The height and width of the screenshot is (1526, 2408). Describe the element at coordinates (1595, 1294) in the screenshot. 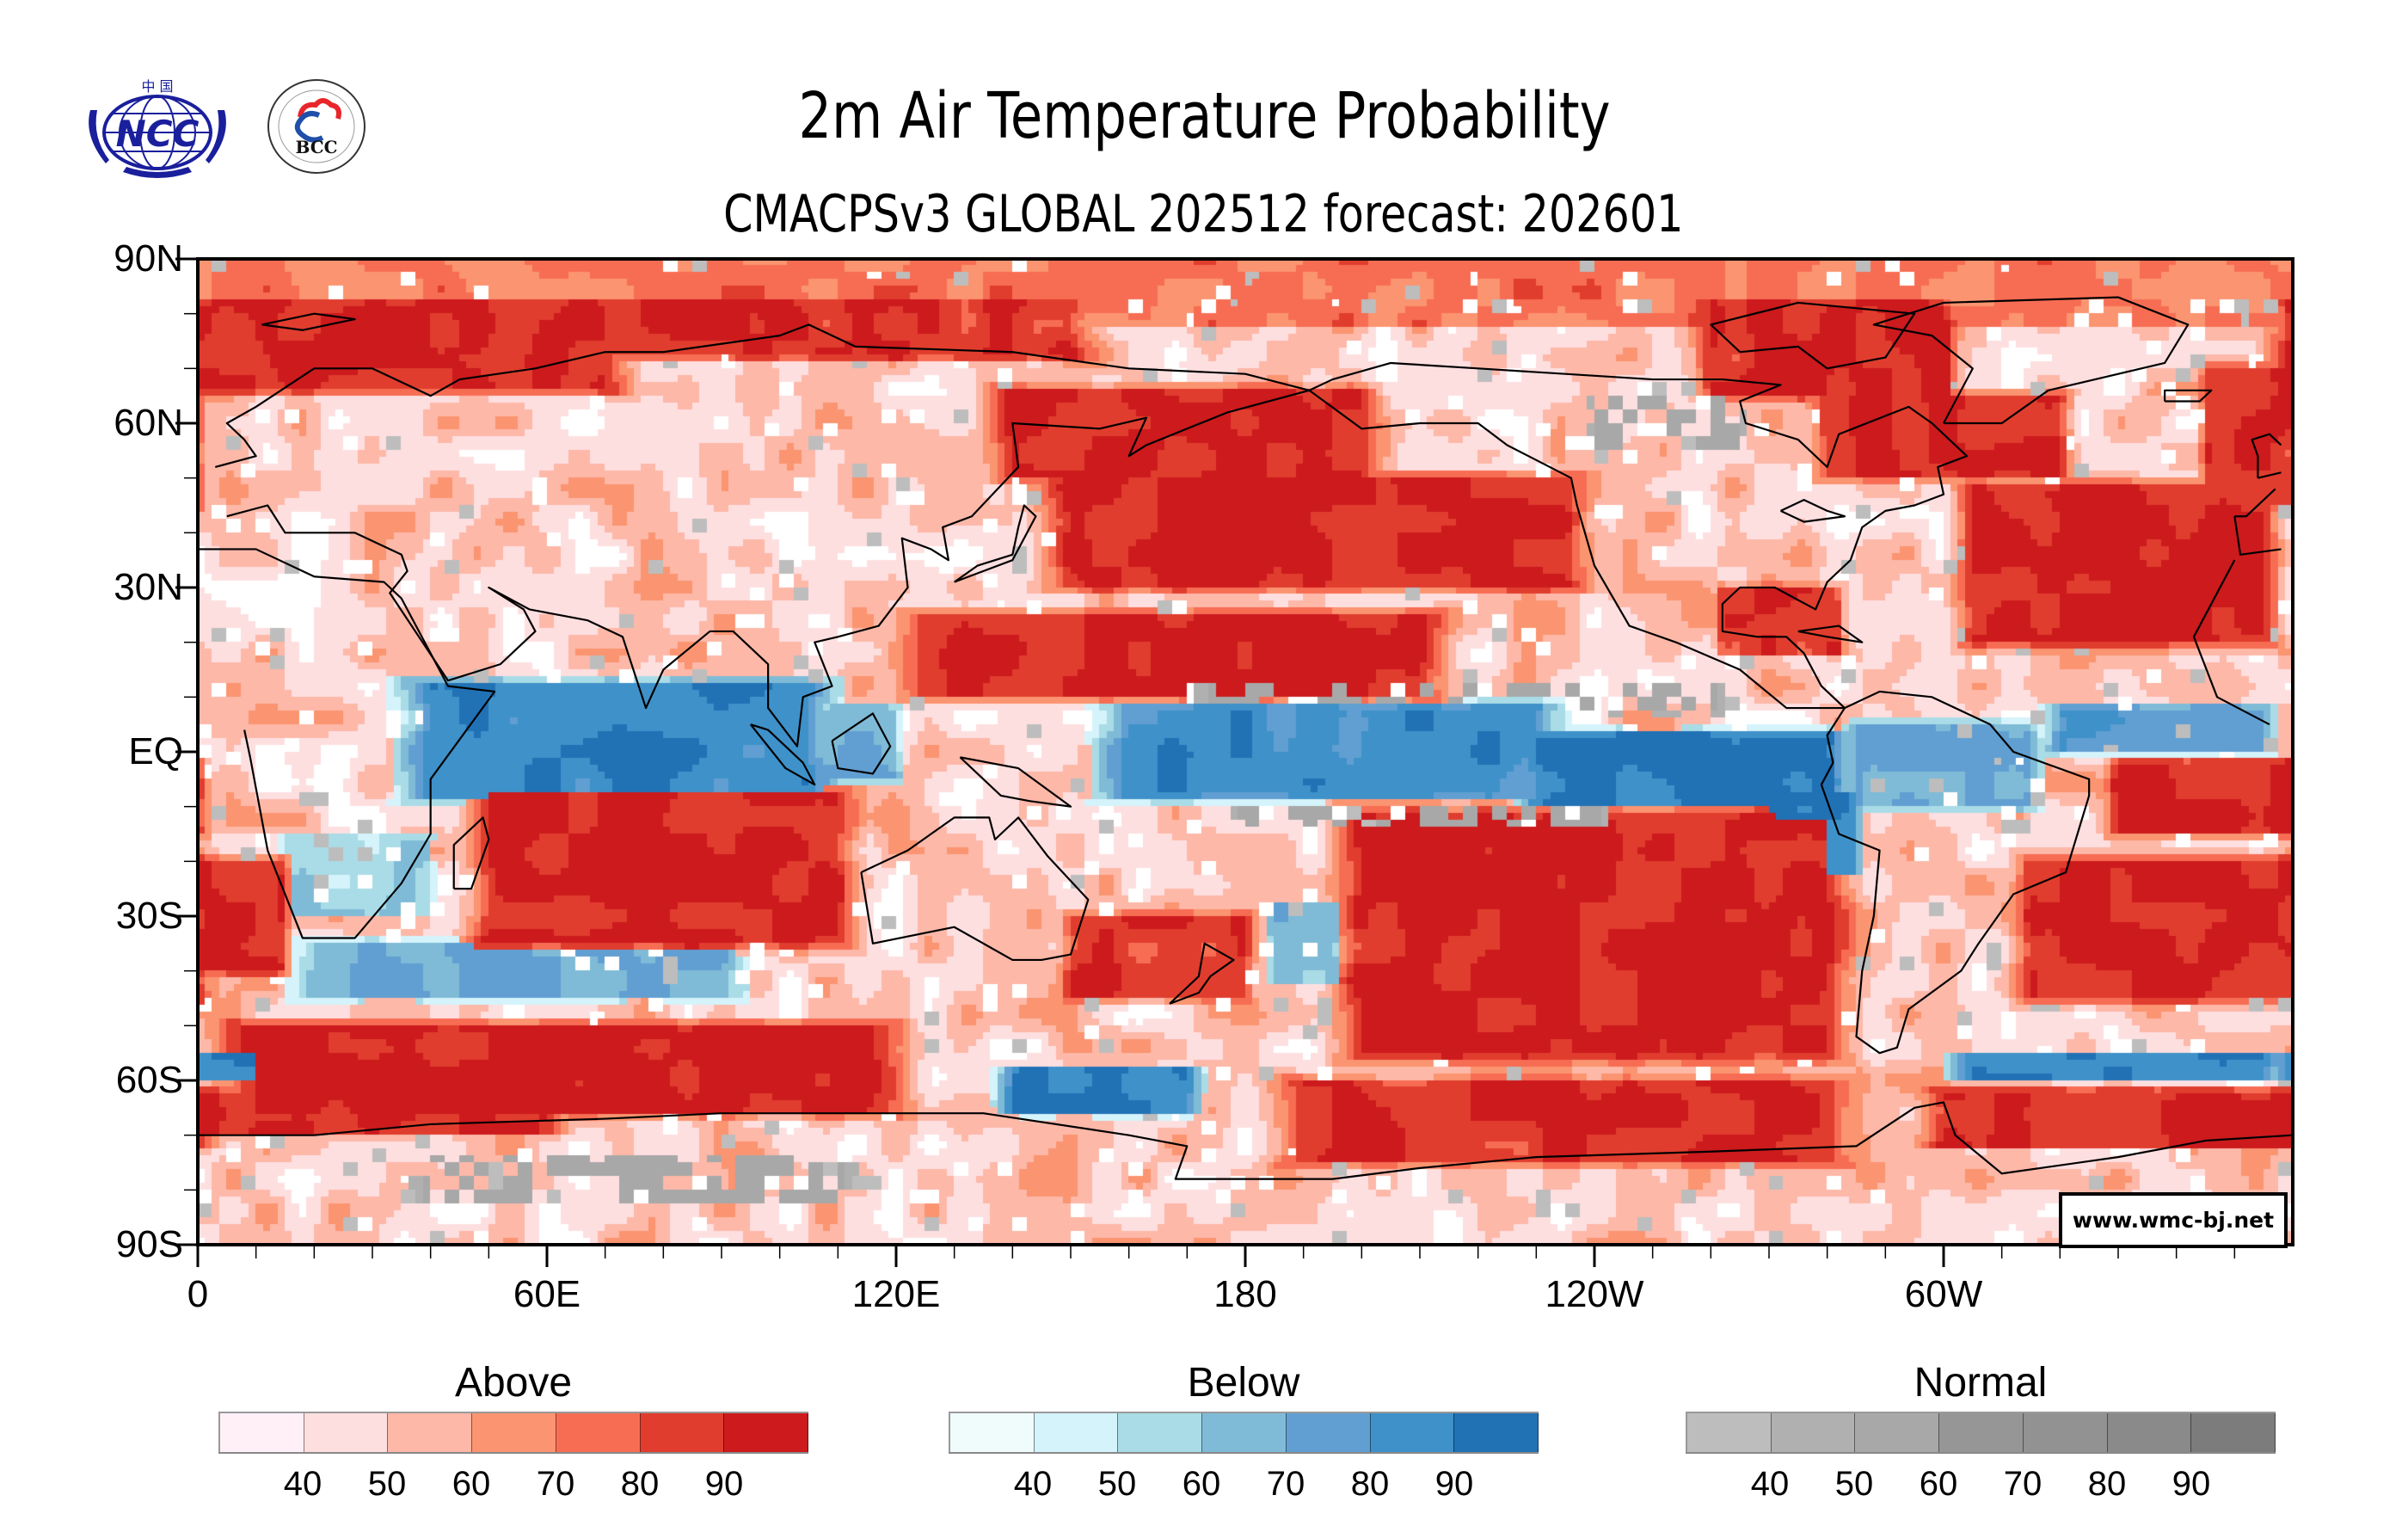

I see `lon-tick-label: 120W` at that location.